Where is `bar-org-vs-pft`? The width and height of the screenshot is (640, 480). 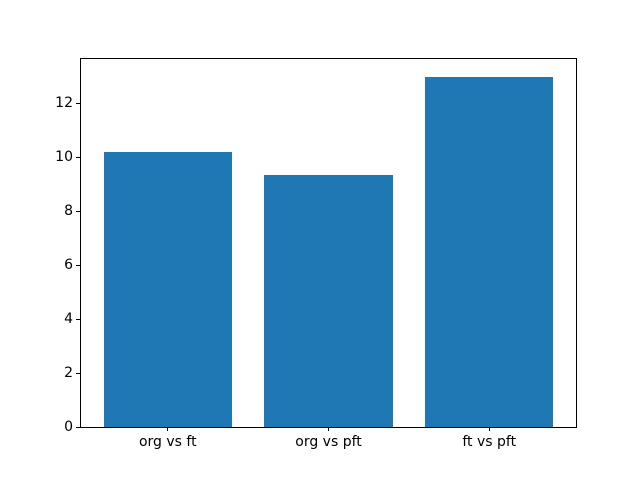
bar-org-vs-pft is located at coordinates (328, 300).